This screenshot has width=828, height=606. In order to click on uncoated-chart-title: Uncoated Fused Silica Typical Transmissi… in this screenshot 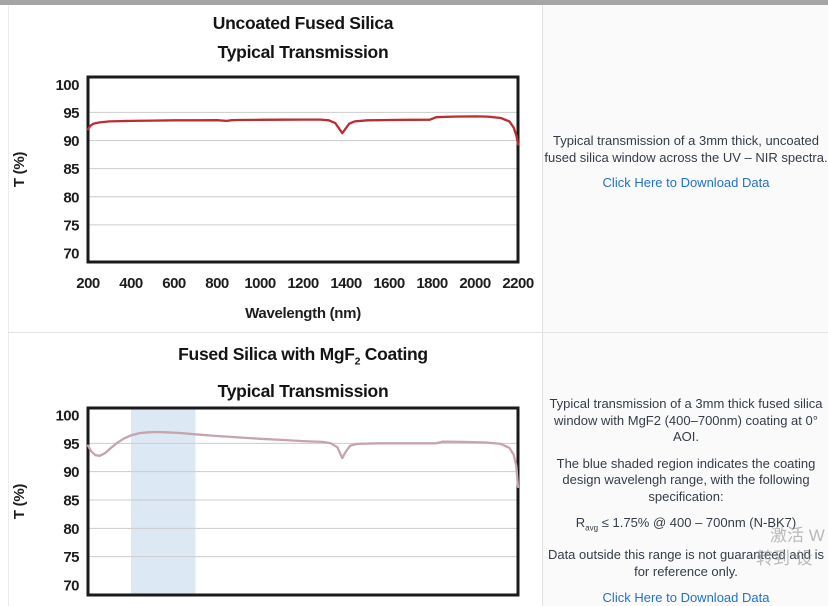, I will do `click(303, 38)`.